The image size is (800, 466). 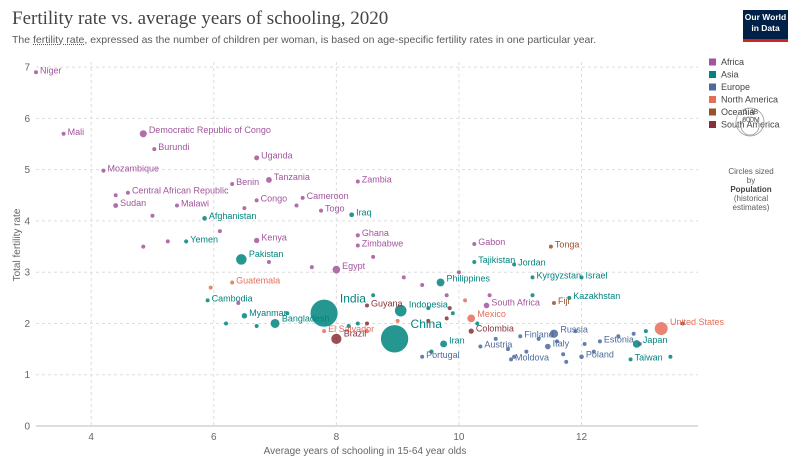 What do you see at coordinates (59, 40) in the screenshot?
I see `fertility-rate-link: fertility rate` at bounding box center [59, 40].